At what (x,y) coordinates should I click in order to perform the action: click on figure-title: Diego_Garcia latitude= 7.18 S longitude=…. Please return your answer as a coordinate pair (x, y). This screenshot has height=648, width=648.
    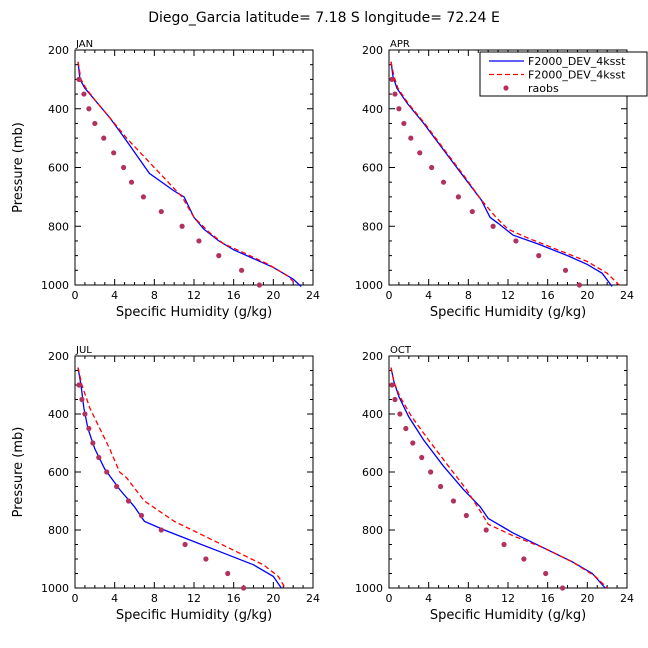
    Looking at the image, I should click on (324, 18).